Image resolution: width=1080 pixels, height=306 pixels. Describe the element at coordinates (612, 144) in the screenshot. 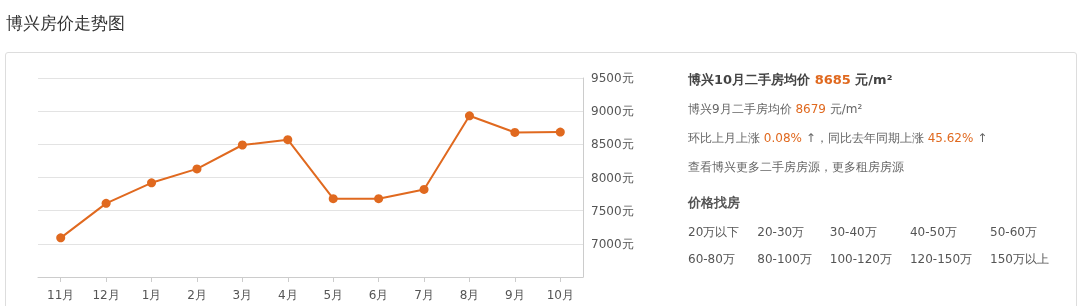

I see `y-tick-label: 8500元` at that location.